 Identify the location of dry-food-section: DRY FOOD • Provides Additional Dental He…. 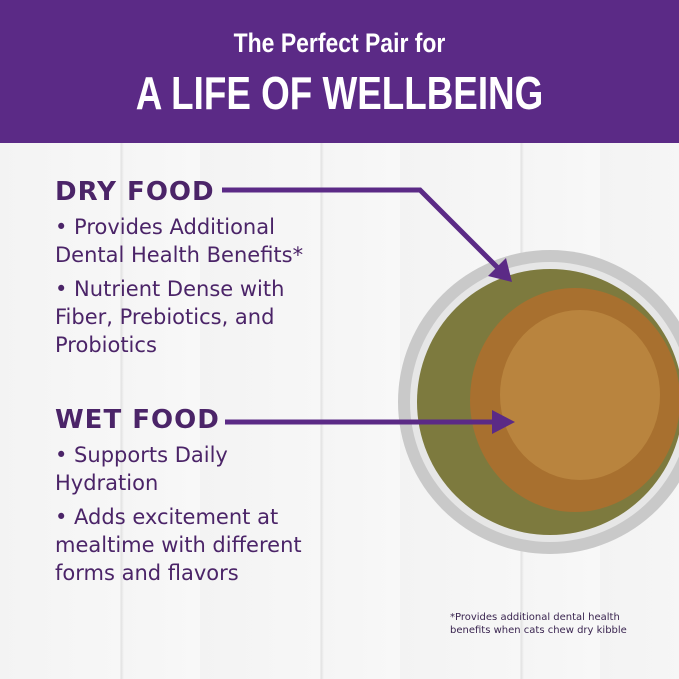
(200, 268).